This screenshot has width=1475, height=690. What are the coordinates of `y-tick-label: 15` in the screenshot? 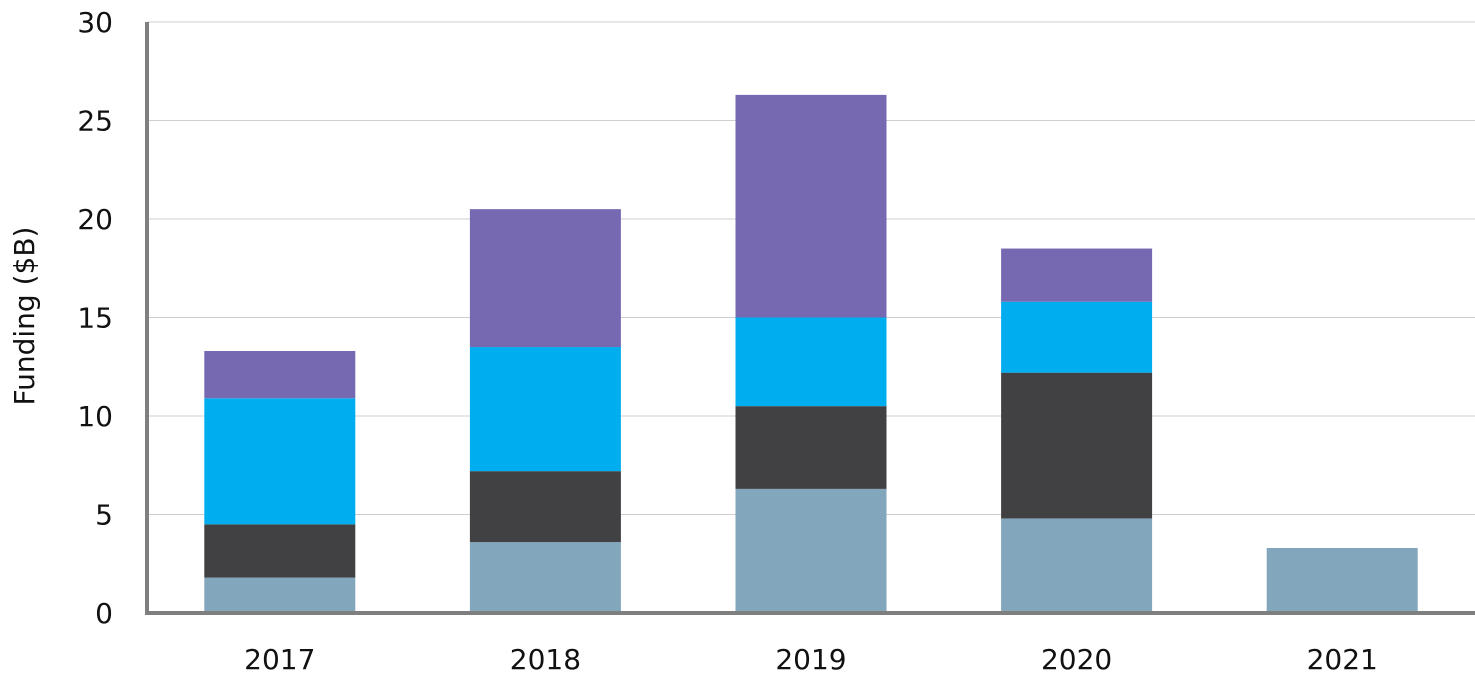 It's located at (95, 318).